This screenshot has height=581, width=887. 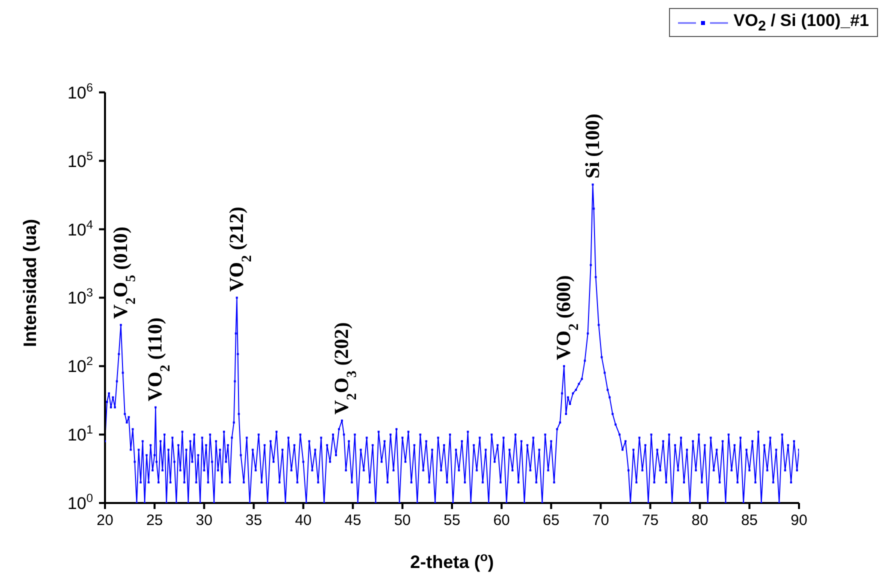 What do you see at coordinates (749, 520) in the screenshot?
I see `x-tick-label: 85` at bounding box center [749, 520].